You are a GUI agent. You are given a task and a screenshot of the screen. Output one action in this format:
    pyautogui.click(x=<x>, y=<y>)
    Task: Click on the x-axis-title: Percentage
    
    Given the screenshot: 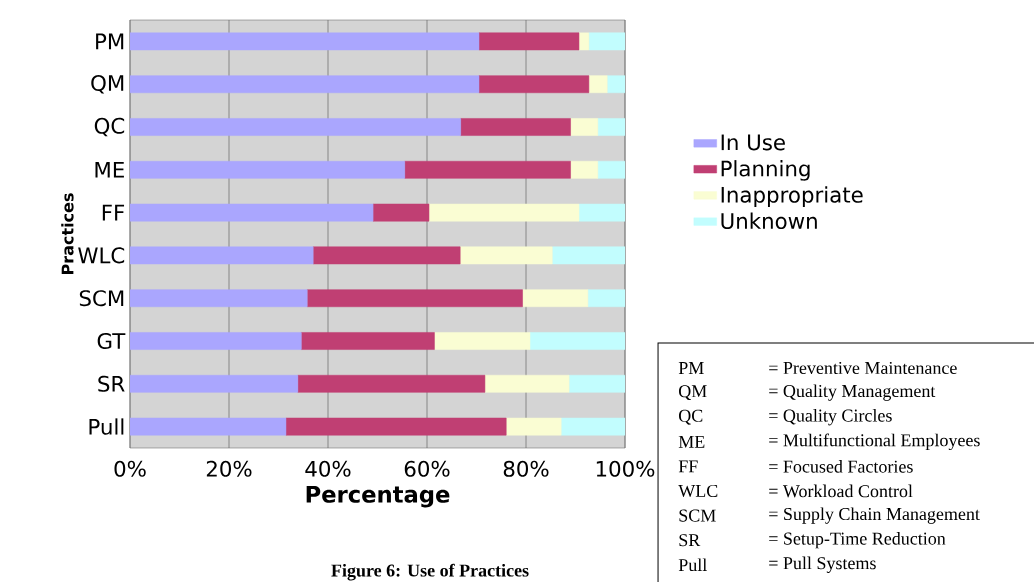 What is the action you would take?
    pyautogui.click(x=378, y=497)
    